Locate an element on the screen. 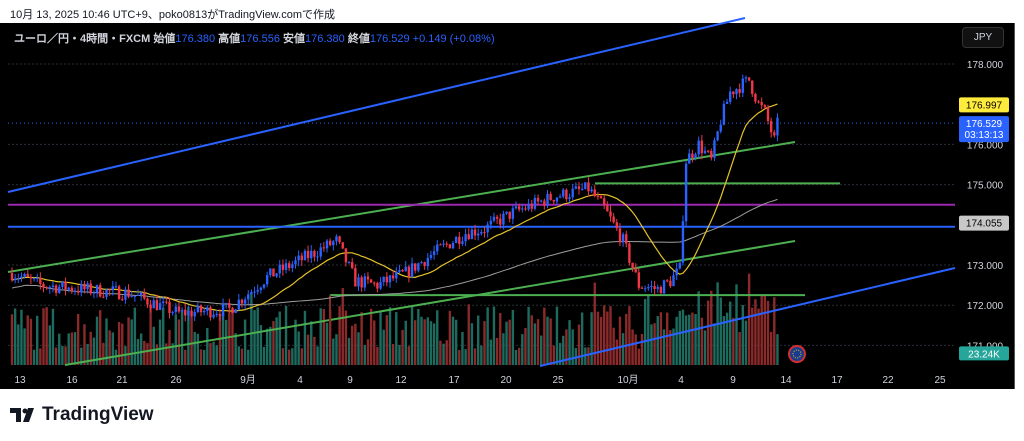 The width and height of the screenshot is (1024, 441). last-price-label: 176.529 is located at coordinates (984, 124).